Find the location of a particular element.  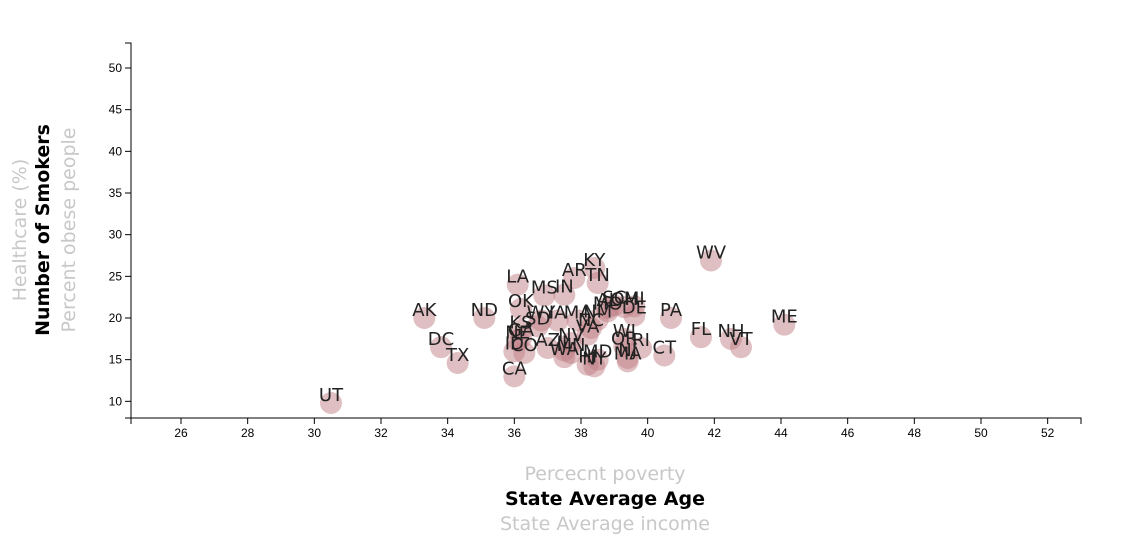

x-tick-label: 30 is located at coordinates (315, 433).